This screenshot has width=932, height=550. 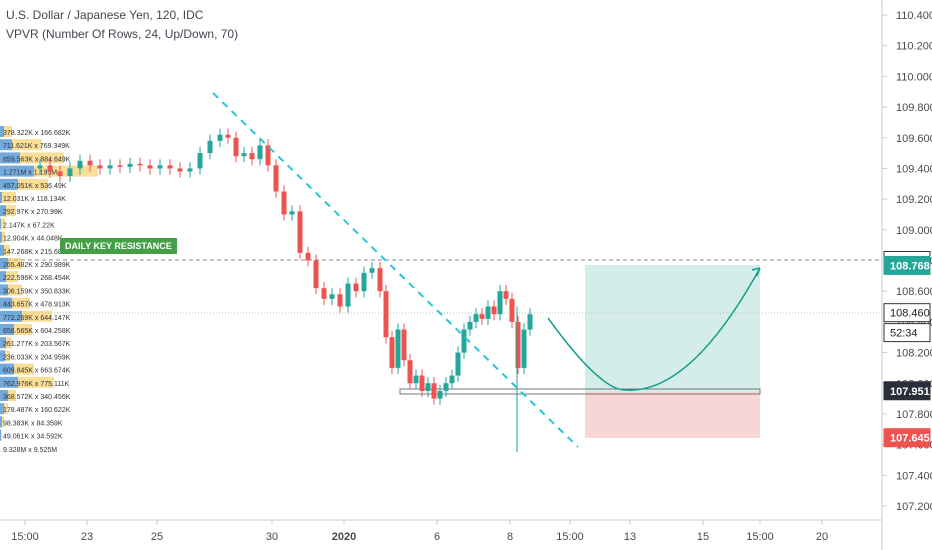 I want to click on volume-profile-label: 2.147K x 67.22K, so click(x=29, y=225).